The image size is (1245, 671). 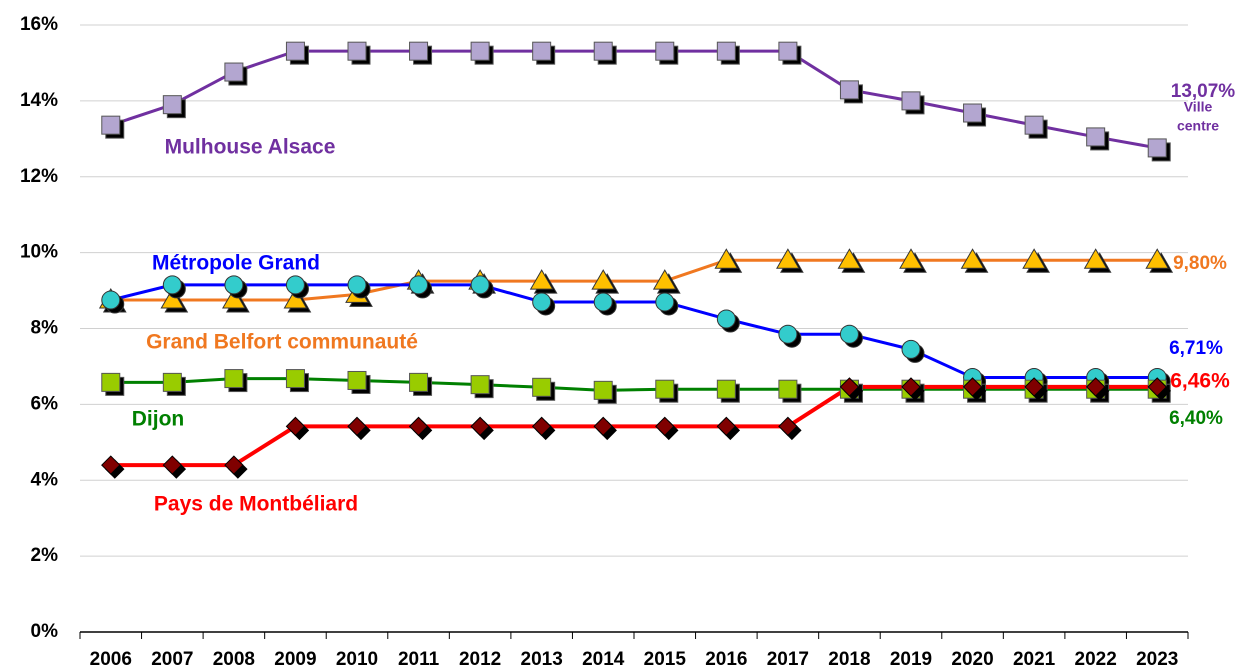 I want to click on annotation: 6,40%, so click(x=1196, y=418).